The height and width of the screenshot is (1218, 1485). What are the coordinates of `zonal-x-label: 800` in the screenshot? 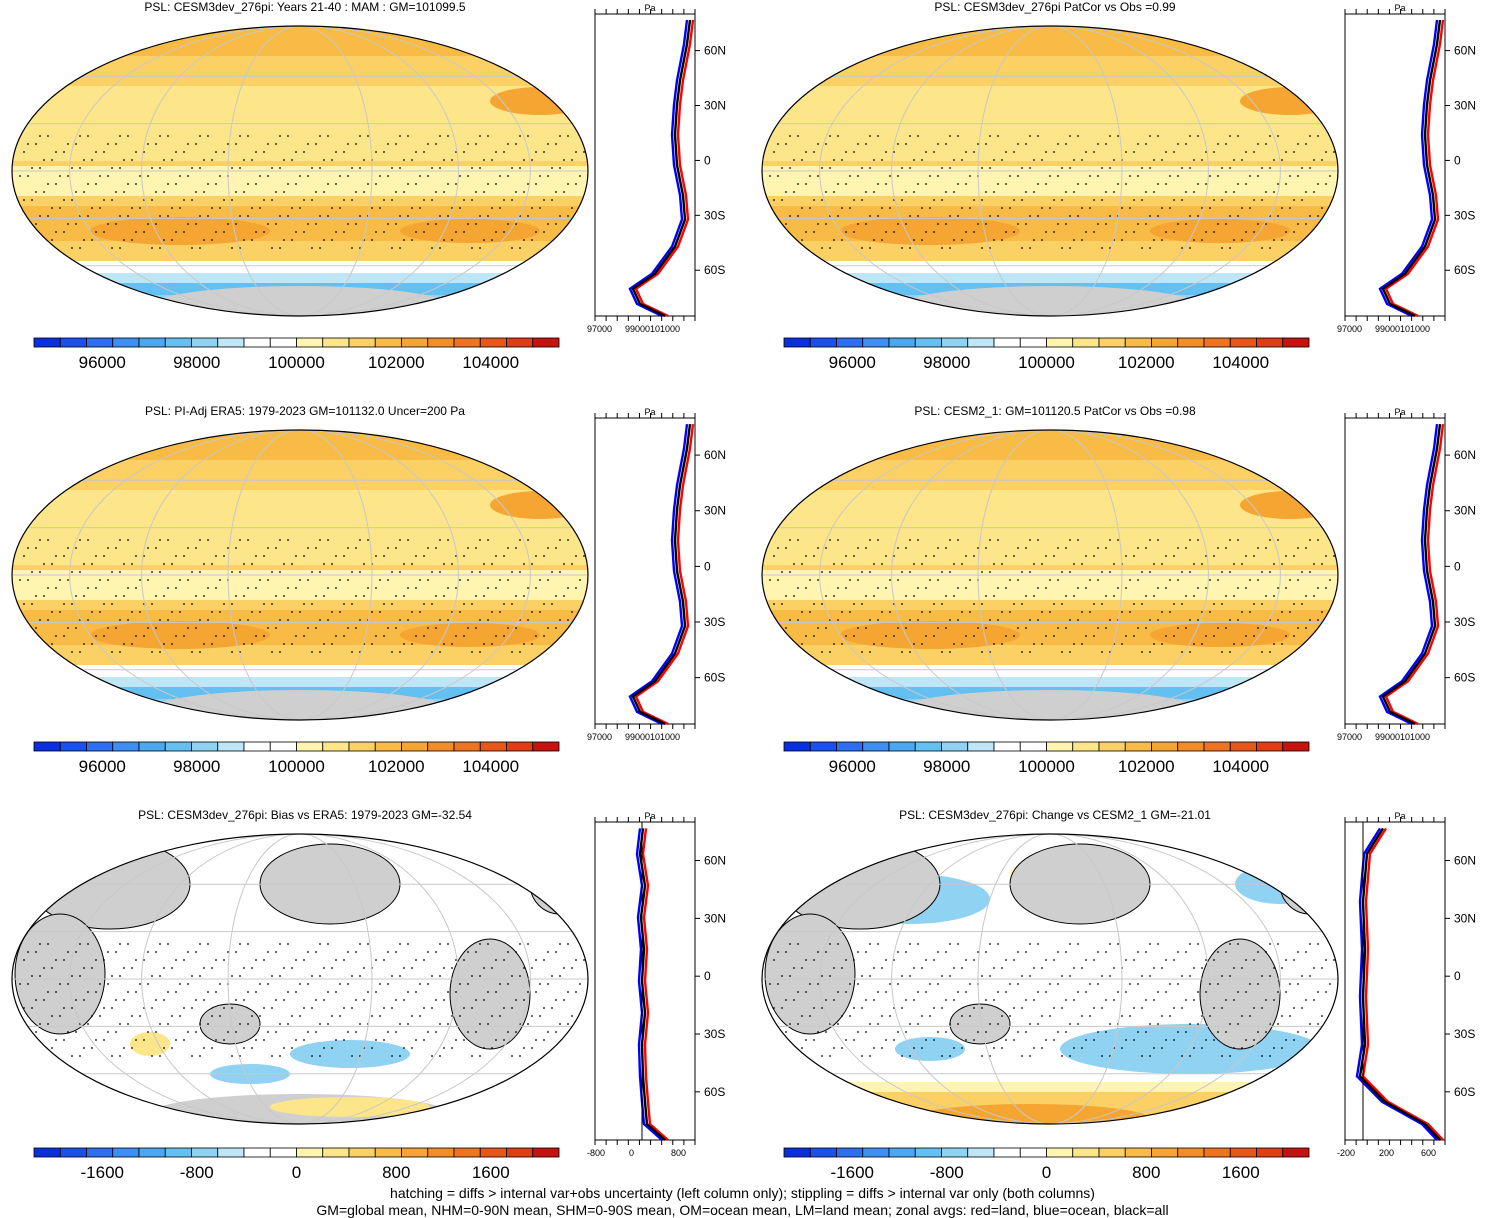 It's located at (678, 1153).